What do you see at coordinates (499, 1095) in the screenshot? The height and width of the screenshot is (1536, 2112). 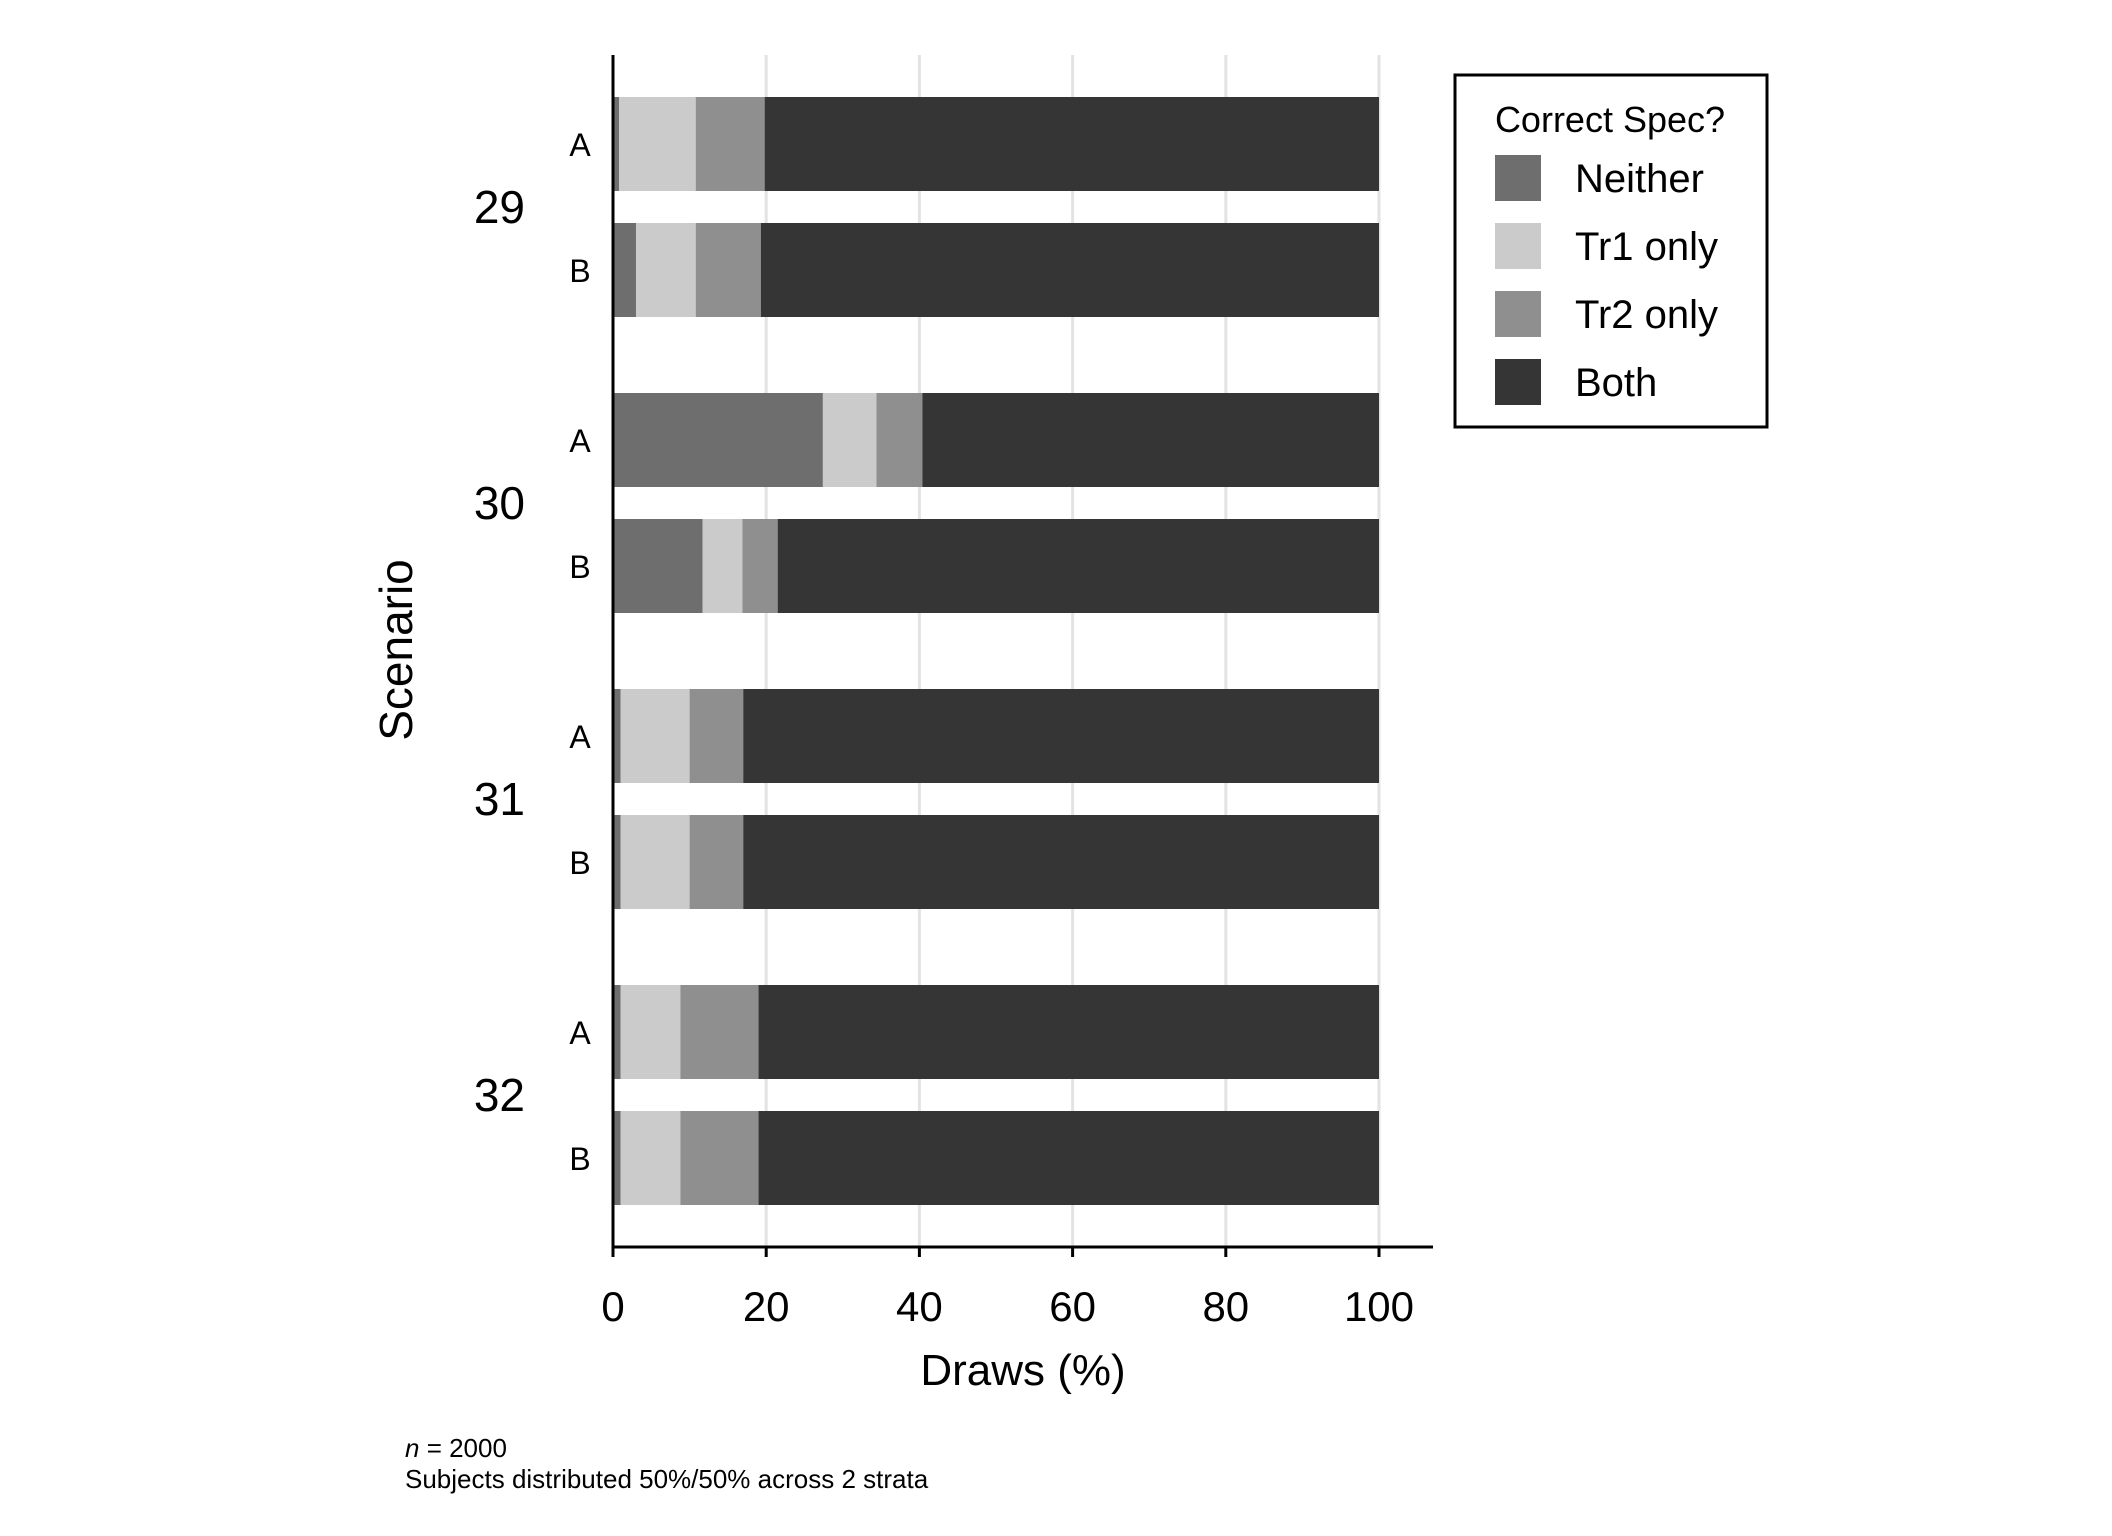 I see `group-label: 32` at bounding box center [499, 1095].